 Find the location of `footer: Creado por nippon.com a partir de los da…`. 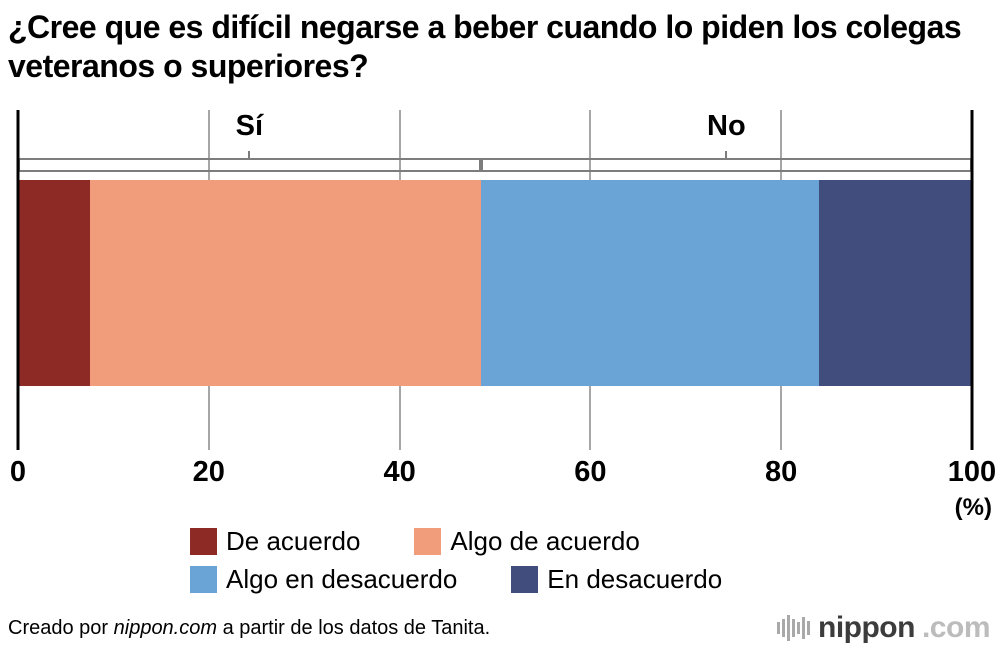

footer: Creado por nippon.com a partir de los da… is located at coordinates (499, 628).